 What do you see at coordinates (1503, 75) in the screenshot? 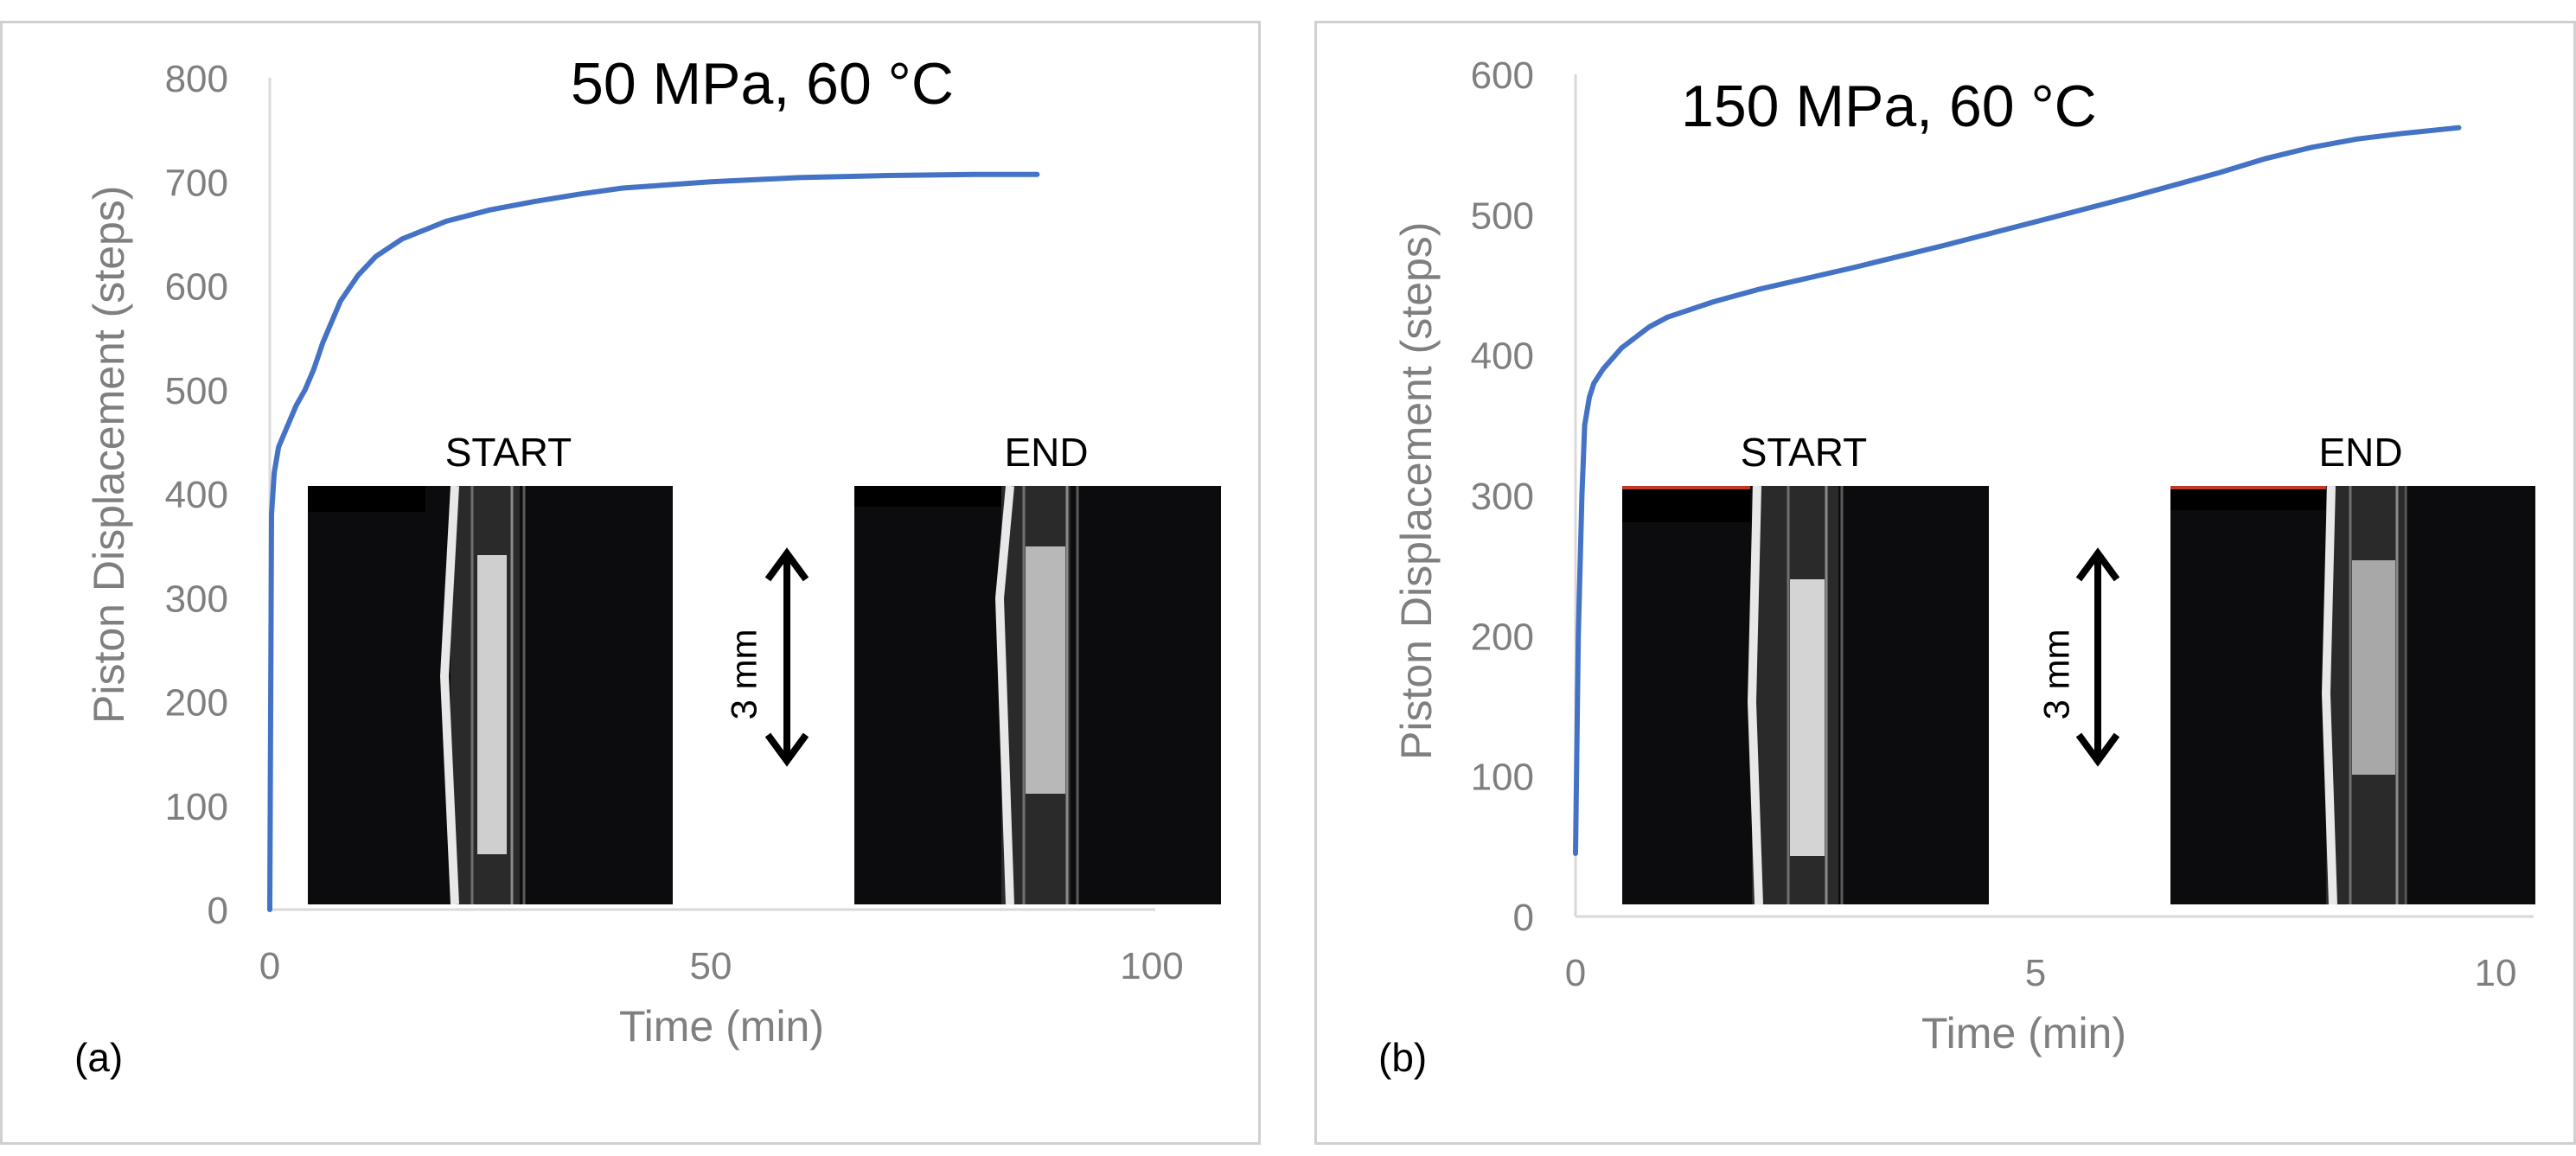
I see `panel-b-y-tick-label: 600` at bounding box center [1503, 75].